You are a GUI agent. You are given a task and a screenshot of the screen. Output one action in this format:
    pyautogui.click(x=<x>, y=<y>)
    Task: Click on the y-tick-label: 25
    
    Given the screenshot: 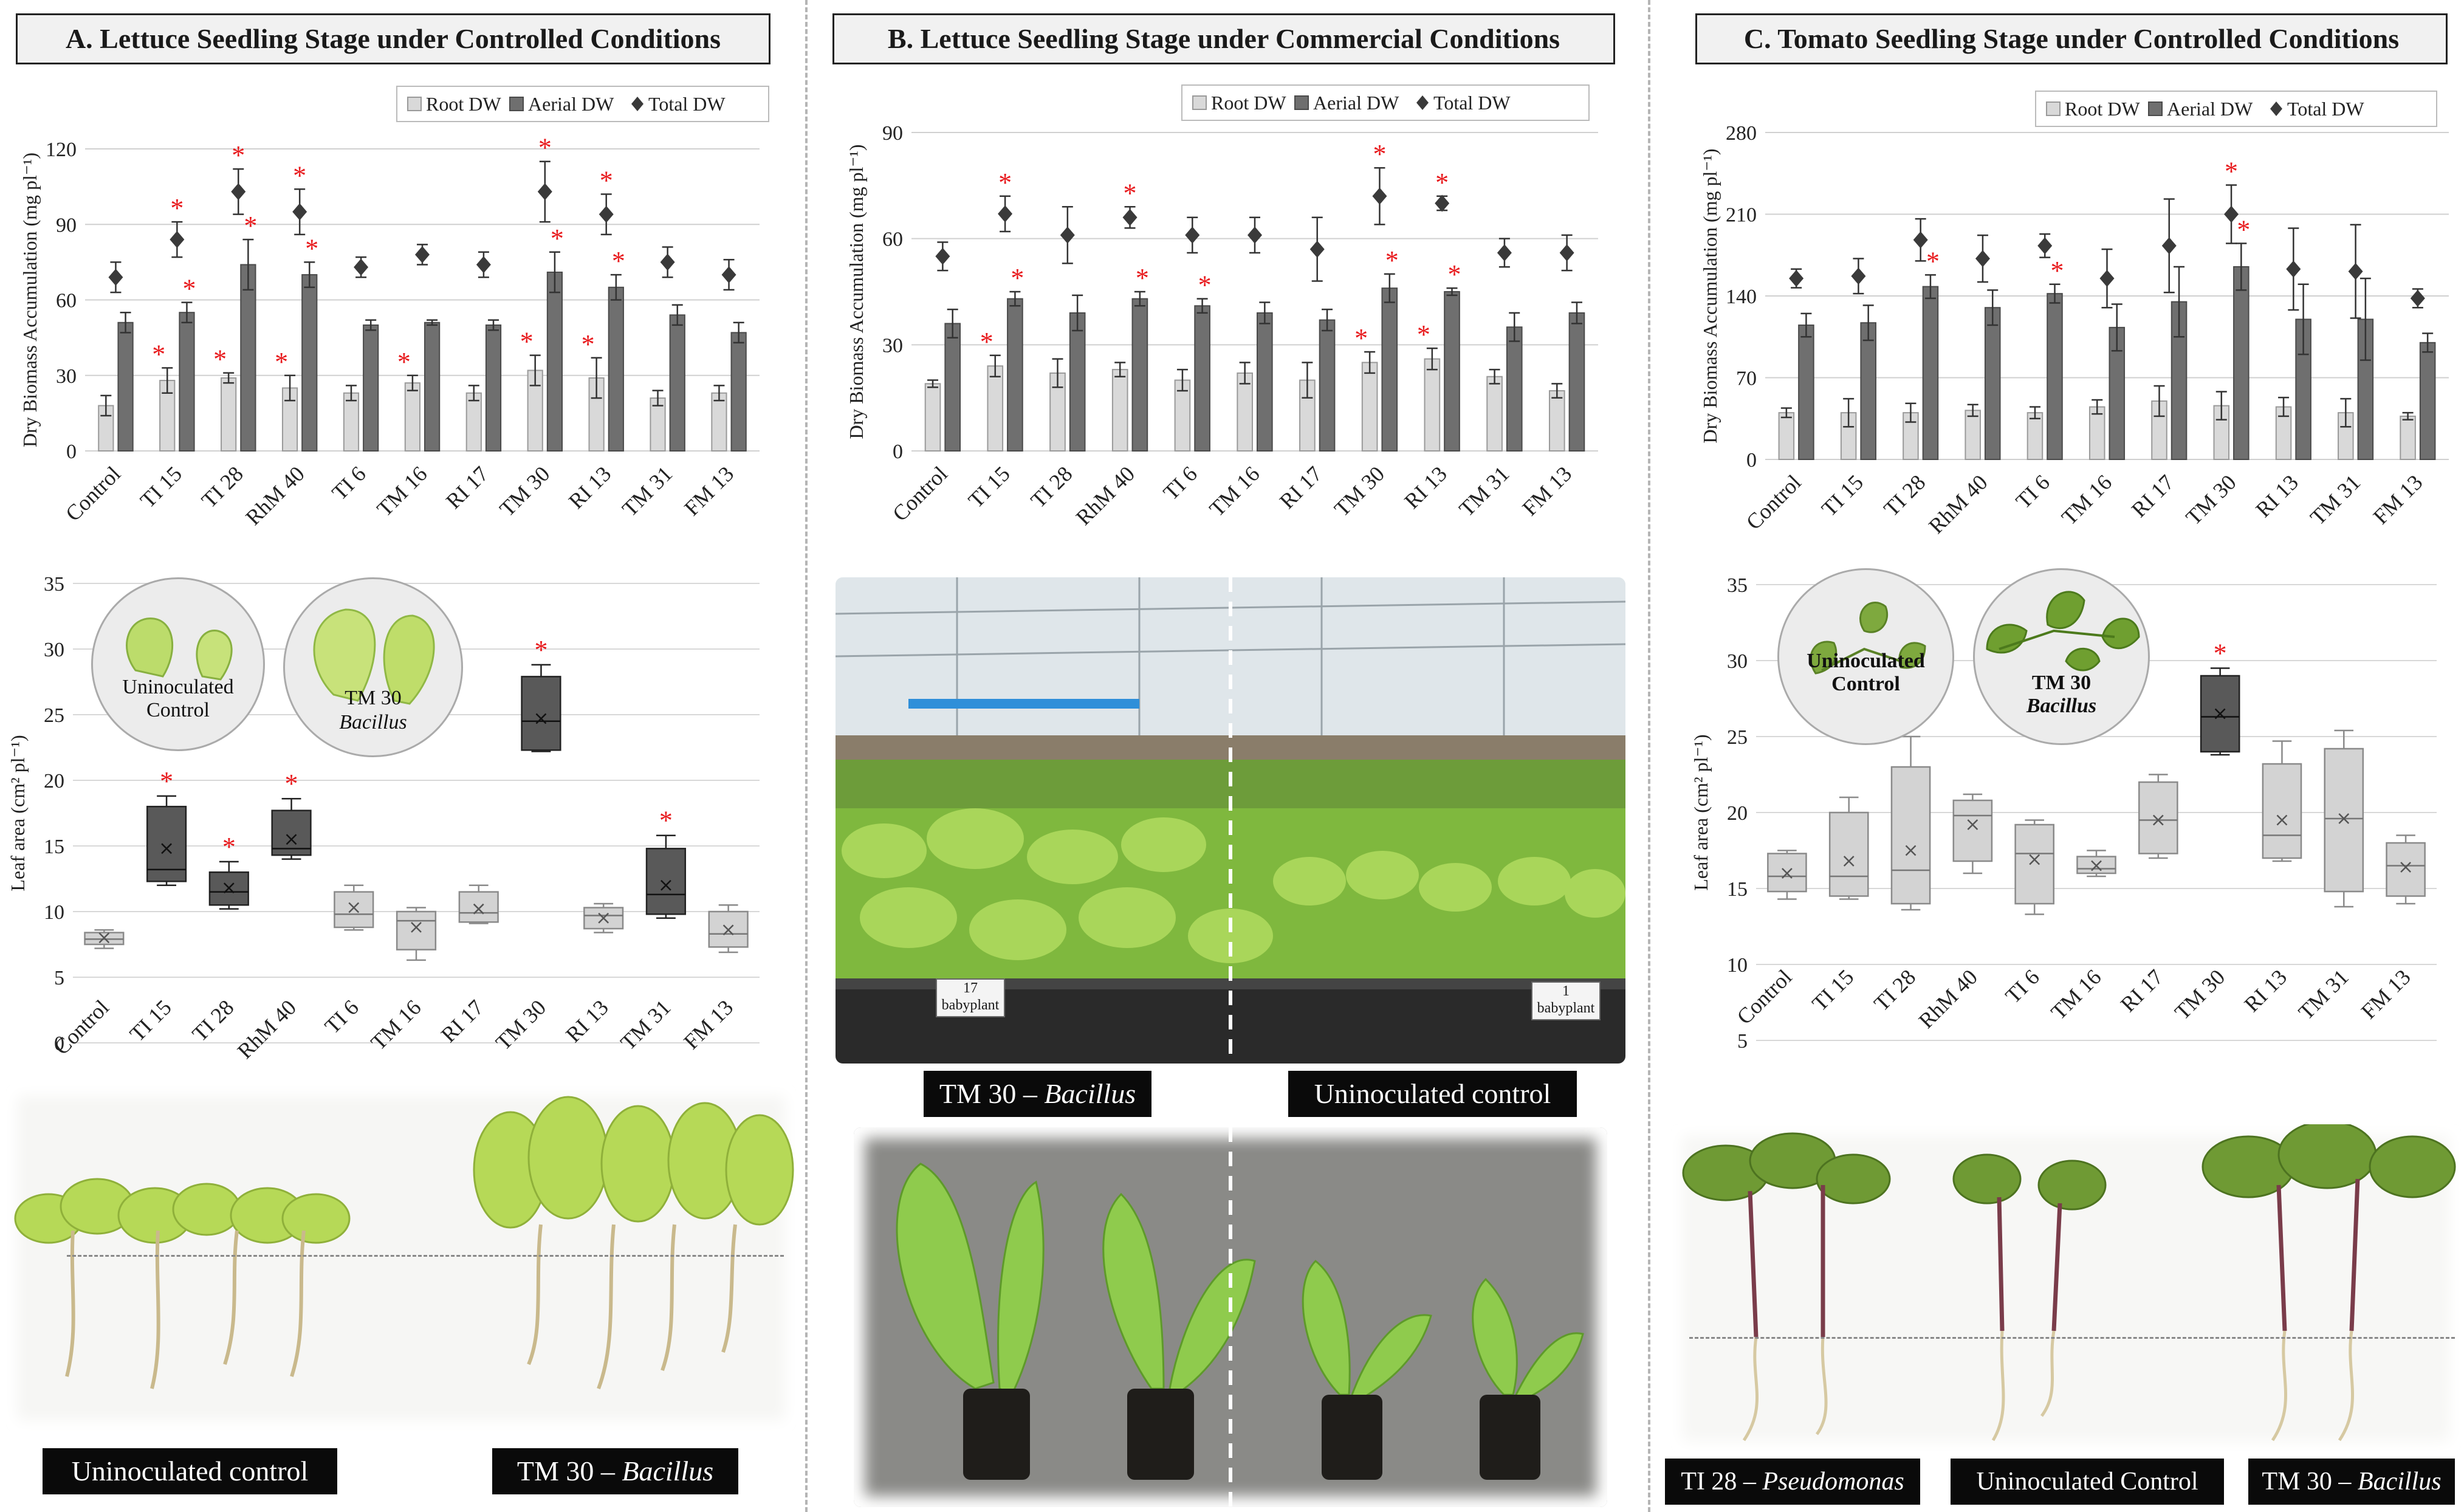 What is the action you would take?
    pyautogui.click(x=54, y=716)
    